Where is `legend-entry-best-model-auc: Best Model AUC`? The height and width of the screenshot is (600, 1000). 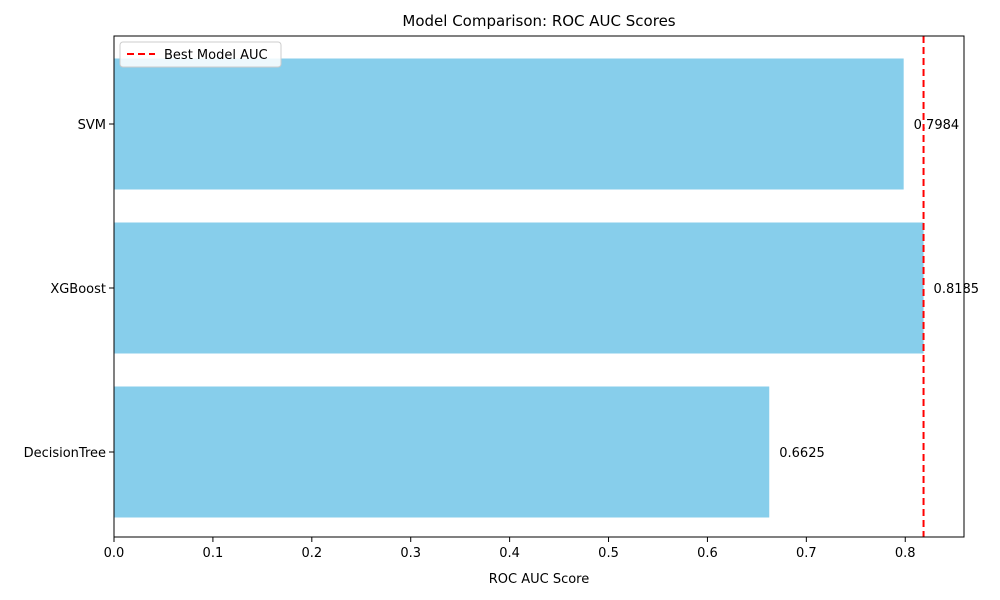
legend-entry-best-model-auc: Best Model AUC is located at coordinates (216, 55).